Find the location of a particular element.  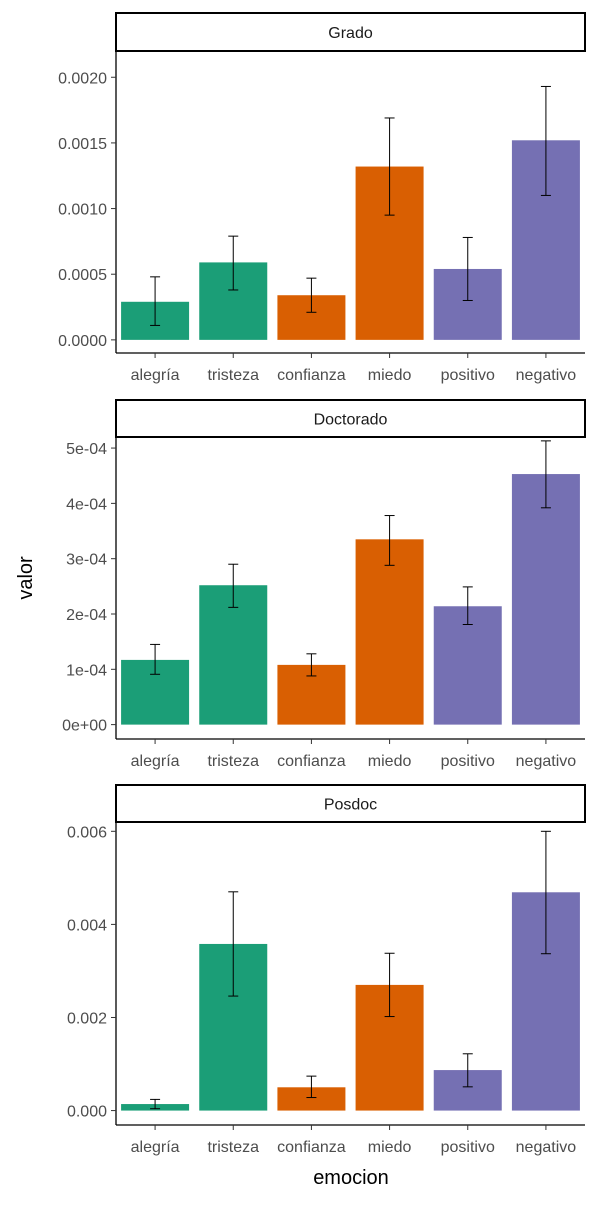

facet-strip-label: Doctorado is located at coordinates (351, 420).